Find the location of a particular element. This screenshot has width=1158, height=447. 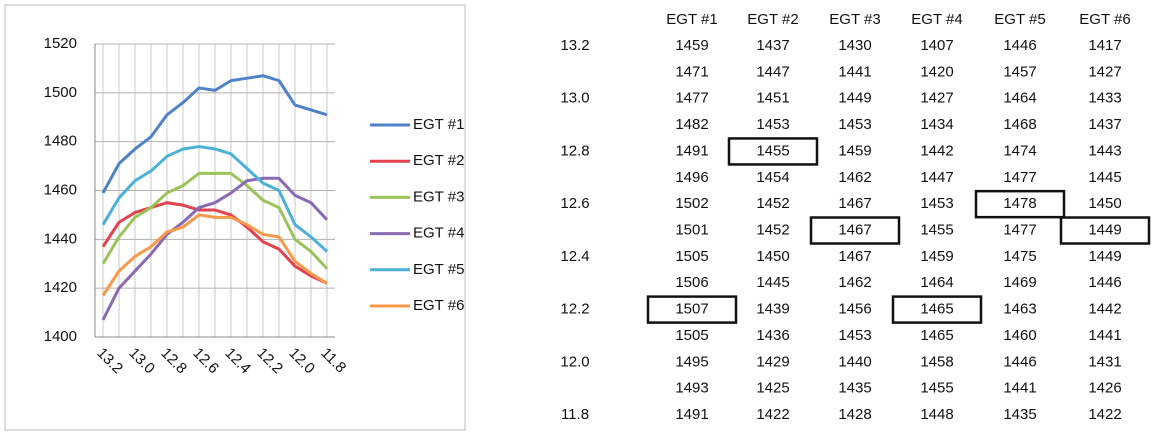

table-cell: 1493 is located at coordinates (691, 388).